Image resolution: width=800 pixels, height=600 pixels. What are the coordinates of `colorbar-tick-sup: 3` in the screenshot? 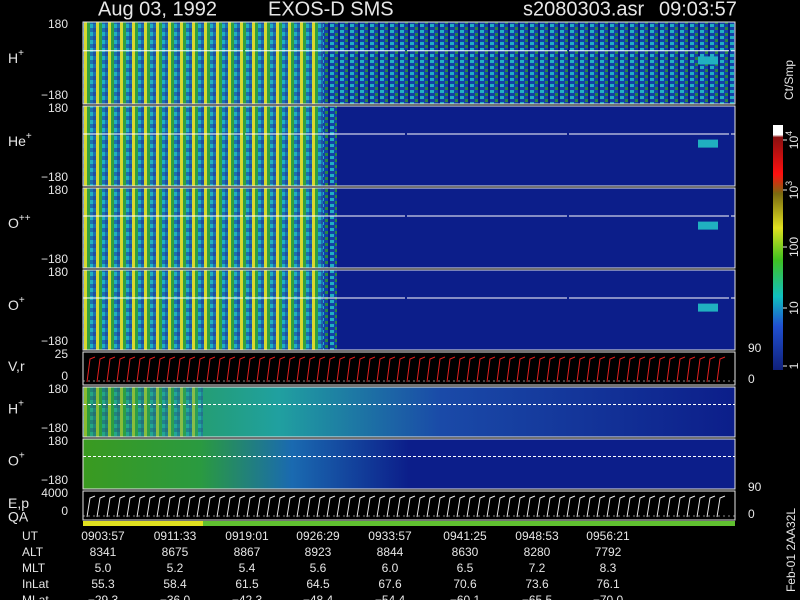 It's located at (789, 183).